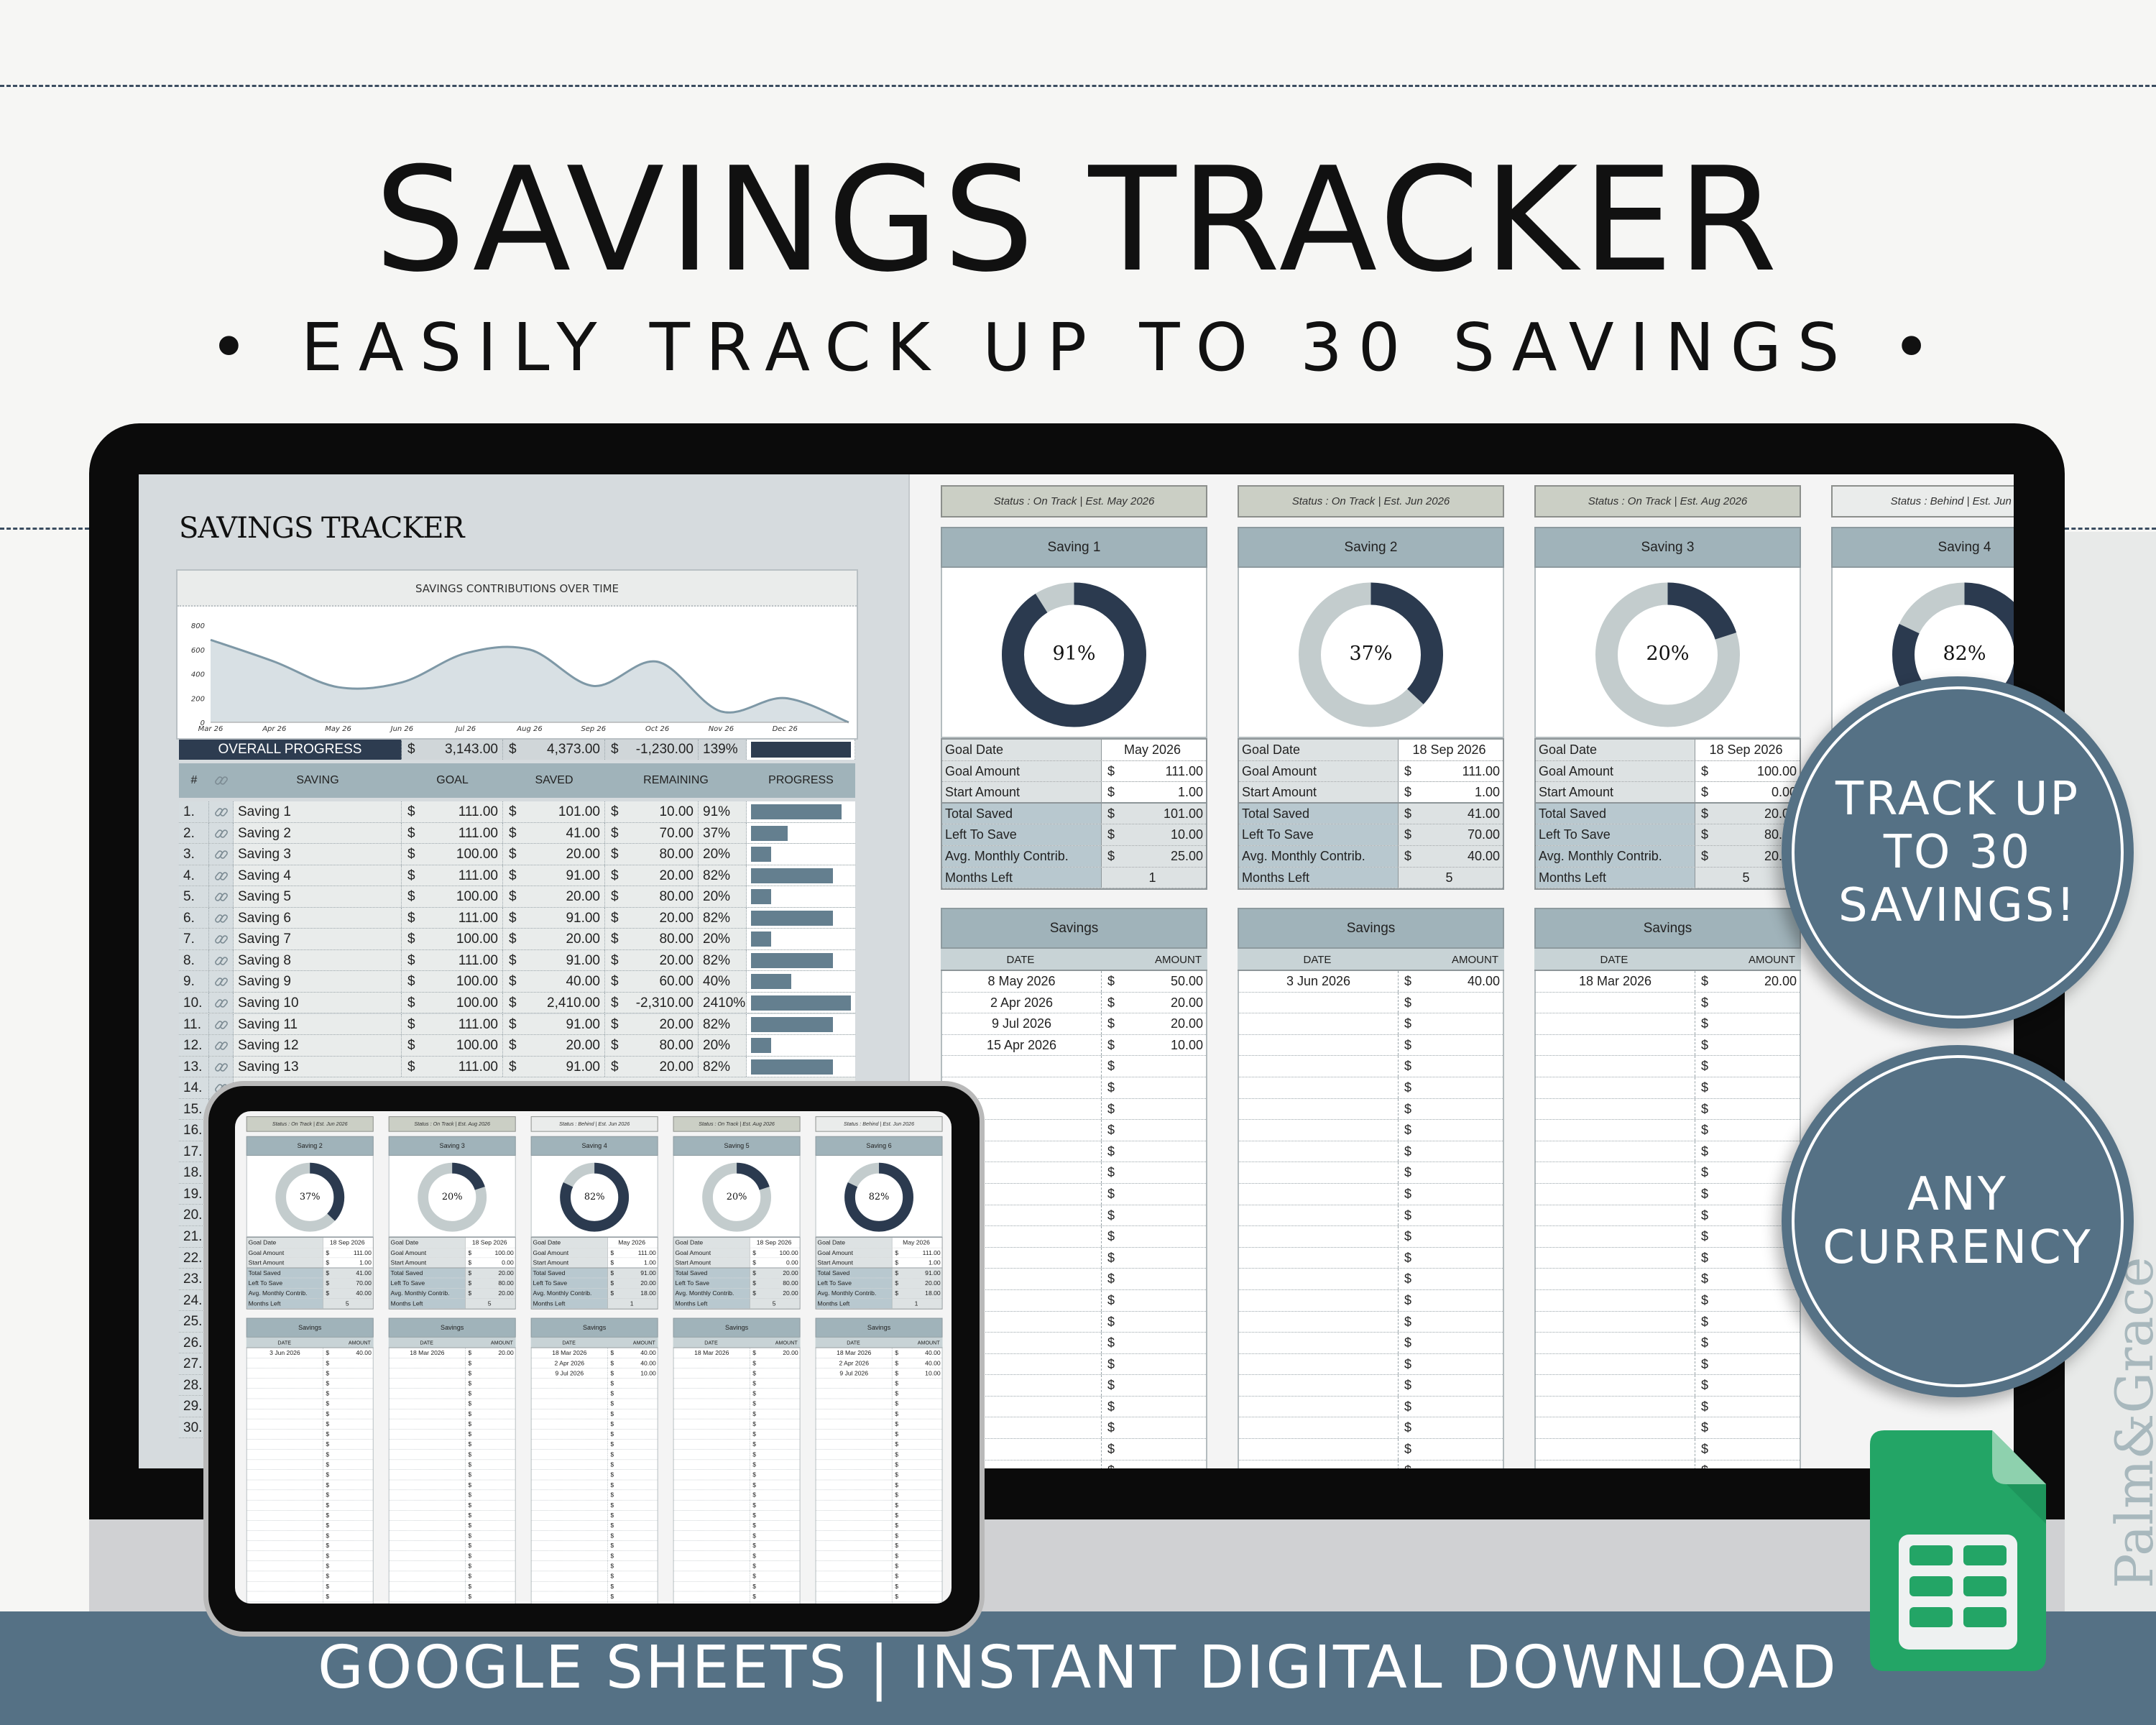  What do you see at coordinates (633, 1373) in the screenshot?
I see `entry-amount: 10.00 $` at bounding box center [633, 1373].